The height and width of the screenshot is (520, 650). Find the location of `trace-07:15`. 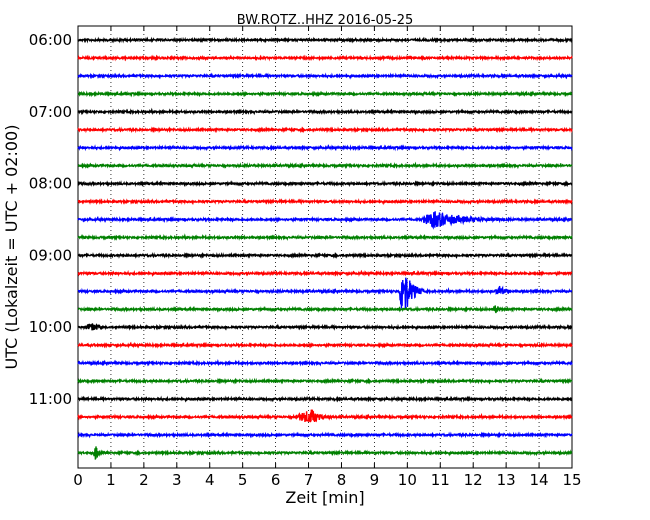

trace-07:15 is located at coordinates (325, 130).